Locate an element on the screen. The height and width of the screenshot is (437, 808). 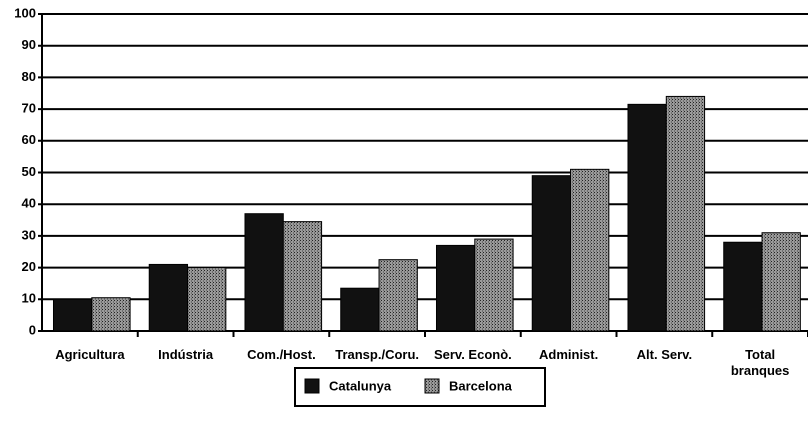
y-tick-label: 60 is located at coordinates (29, 139).